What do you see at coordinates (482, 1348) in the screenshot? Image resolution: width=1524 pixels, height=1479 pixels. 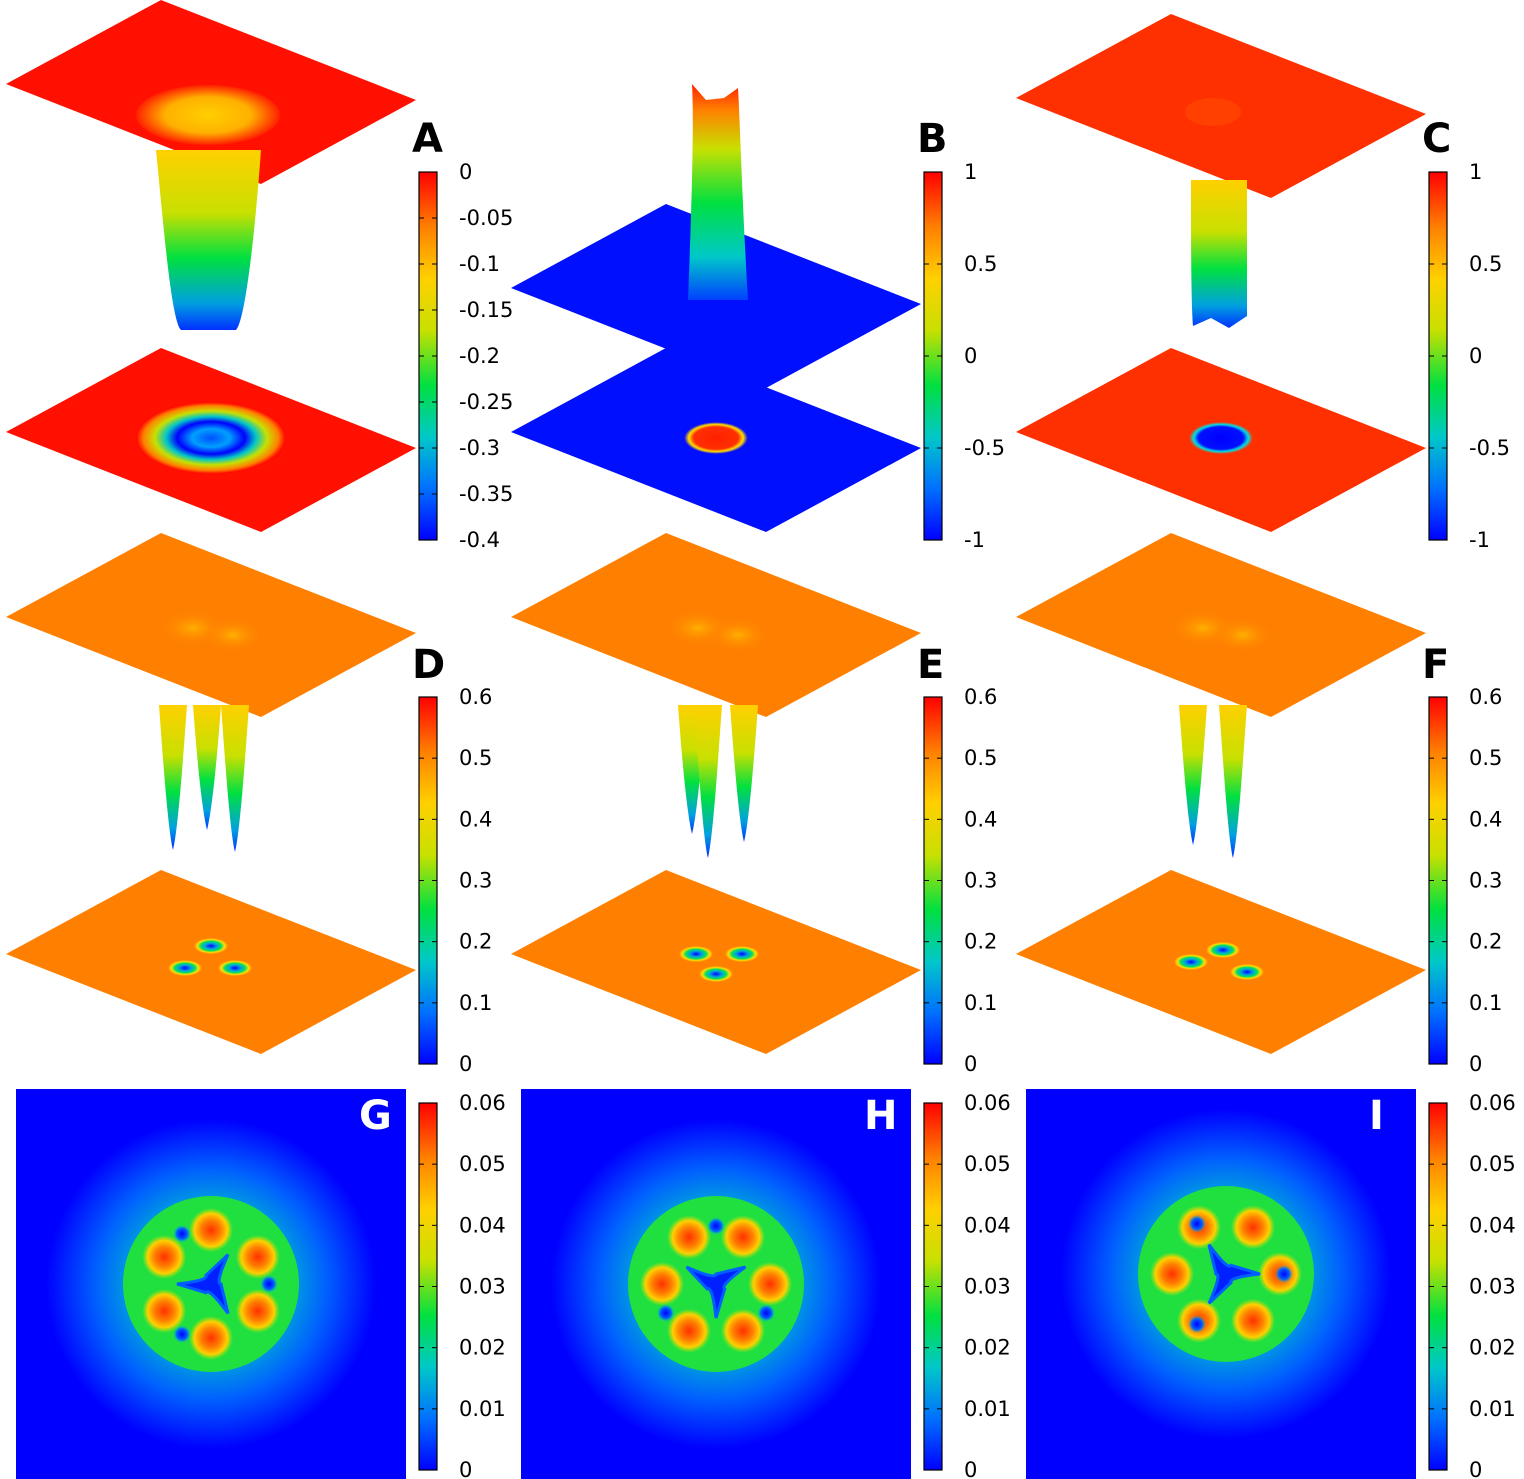 I see `colorbar-tick-label: 0.02` at bounding box center [482, 1348].